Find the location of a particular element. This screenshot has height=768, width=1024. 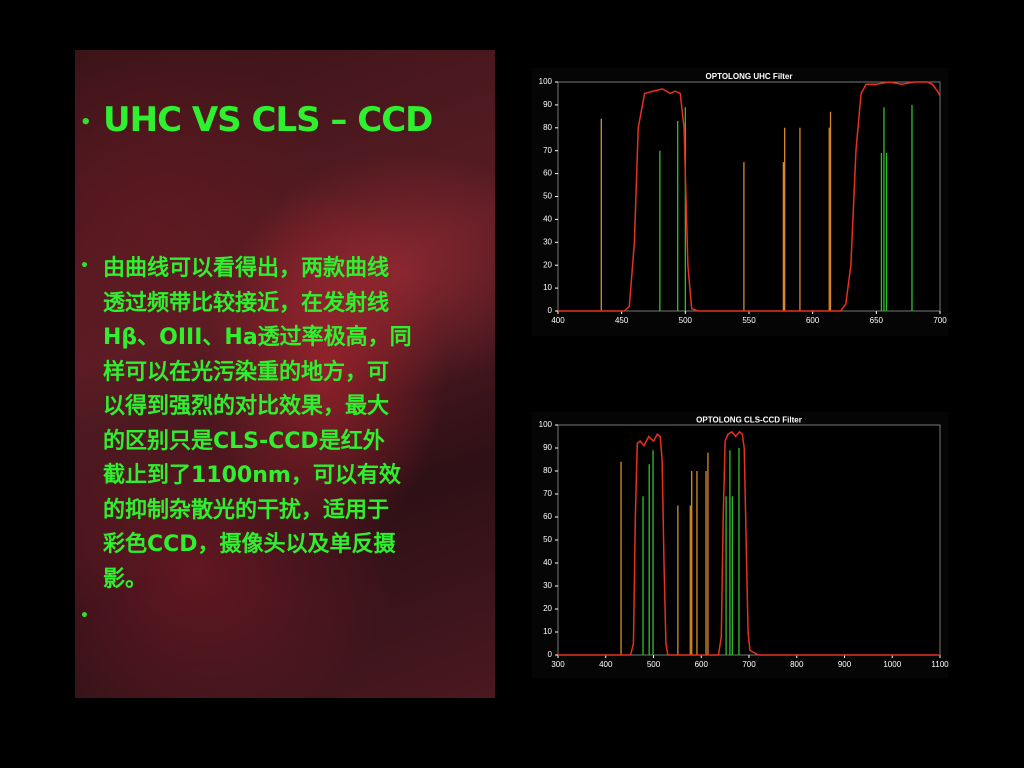

body-line: 影。 is located at coordinates (125, 579).